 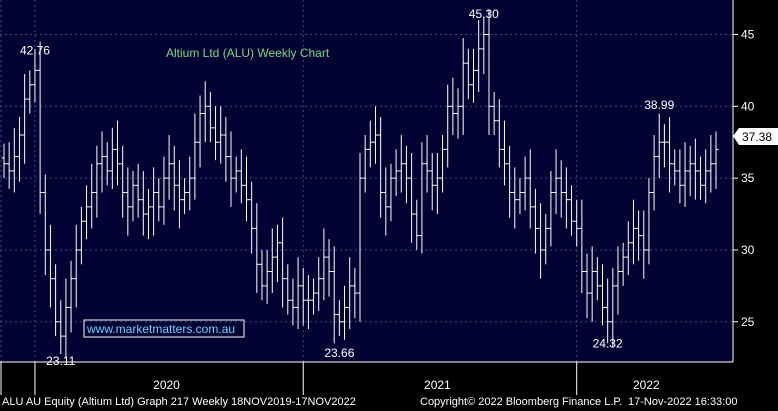 I want to click on watermark-box, so click(x=164, y=328).